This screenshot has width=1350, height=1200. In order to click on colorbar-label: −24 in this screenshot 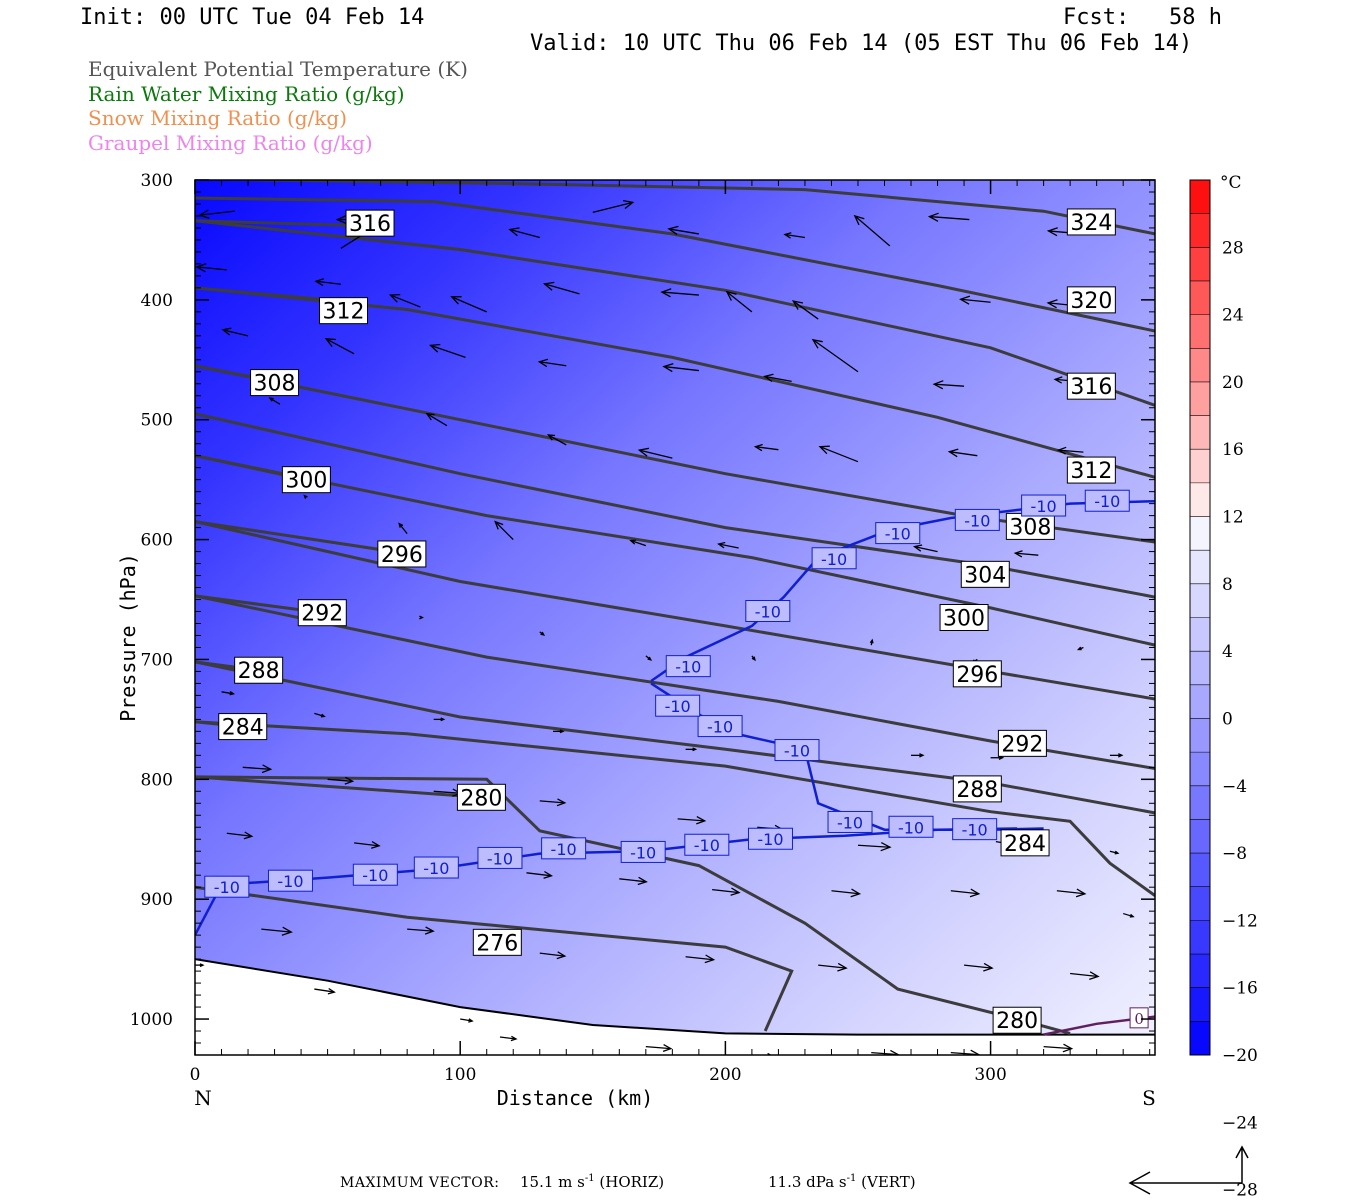, I will do `click(1240, 1123)`.